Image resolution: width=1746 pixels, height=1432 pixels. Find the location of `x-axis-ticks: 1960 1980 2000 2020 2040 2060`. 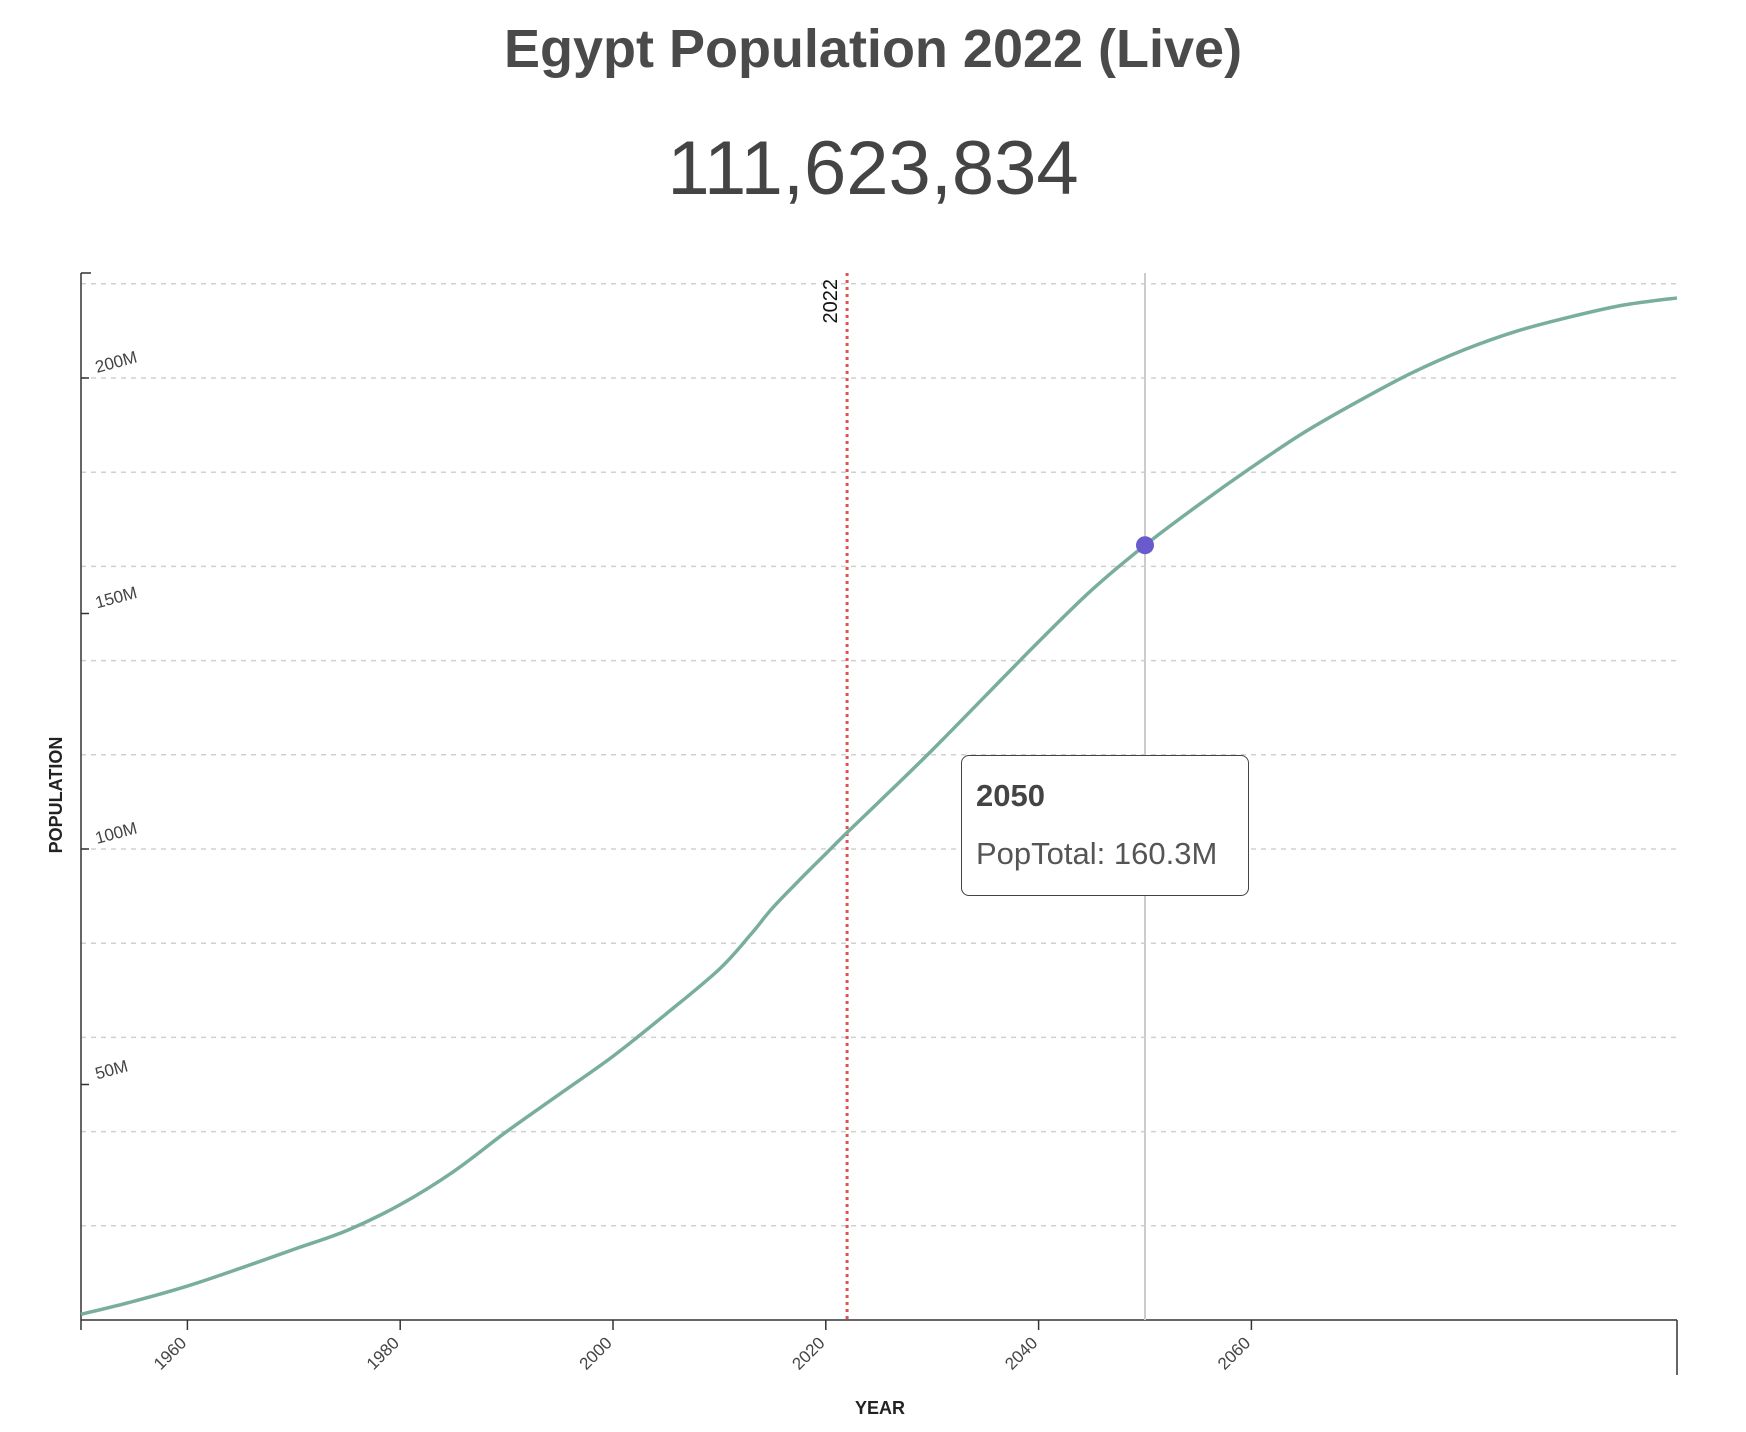

x-axis-ticks: 1960 1980 2000 2020 2040 2060 is located at coordinates (667, 1347).